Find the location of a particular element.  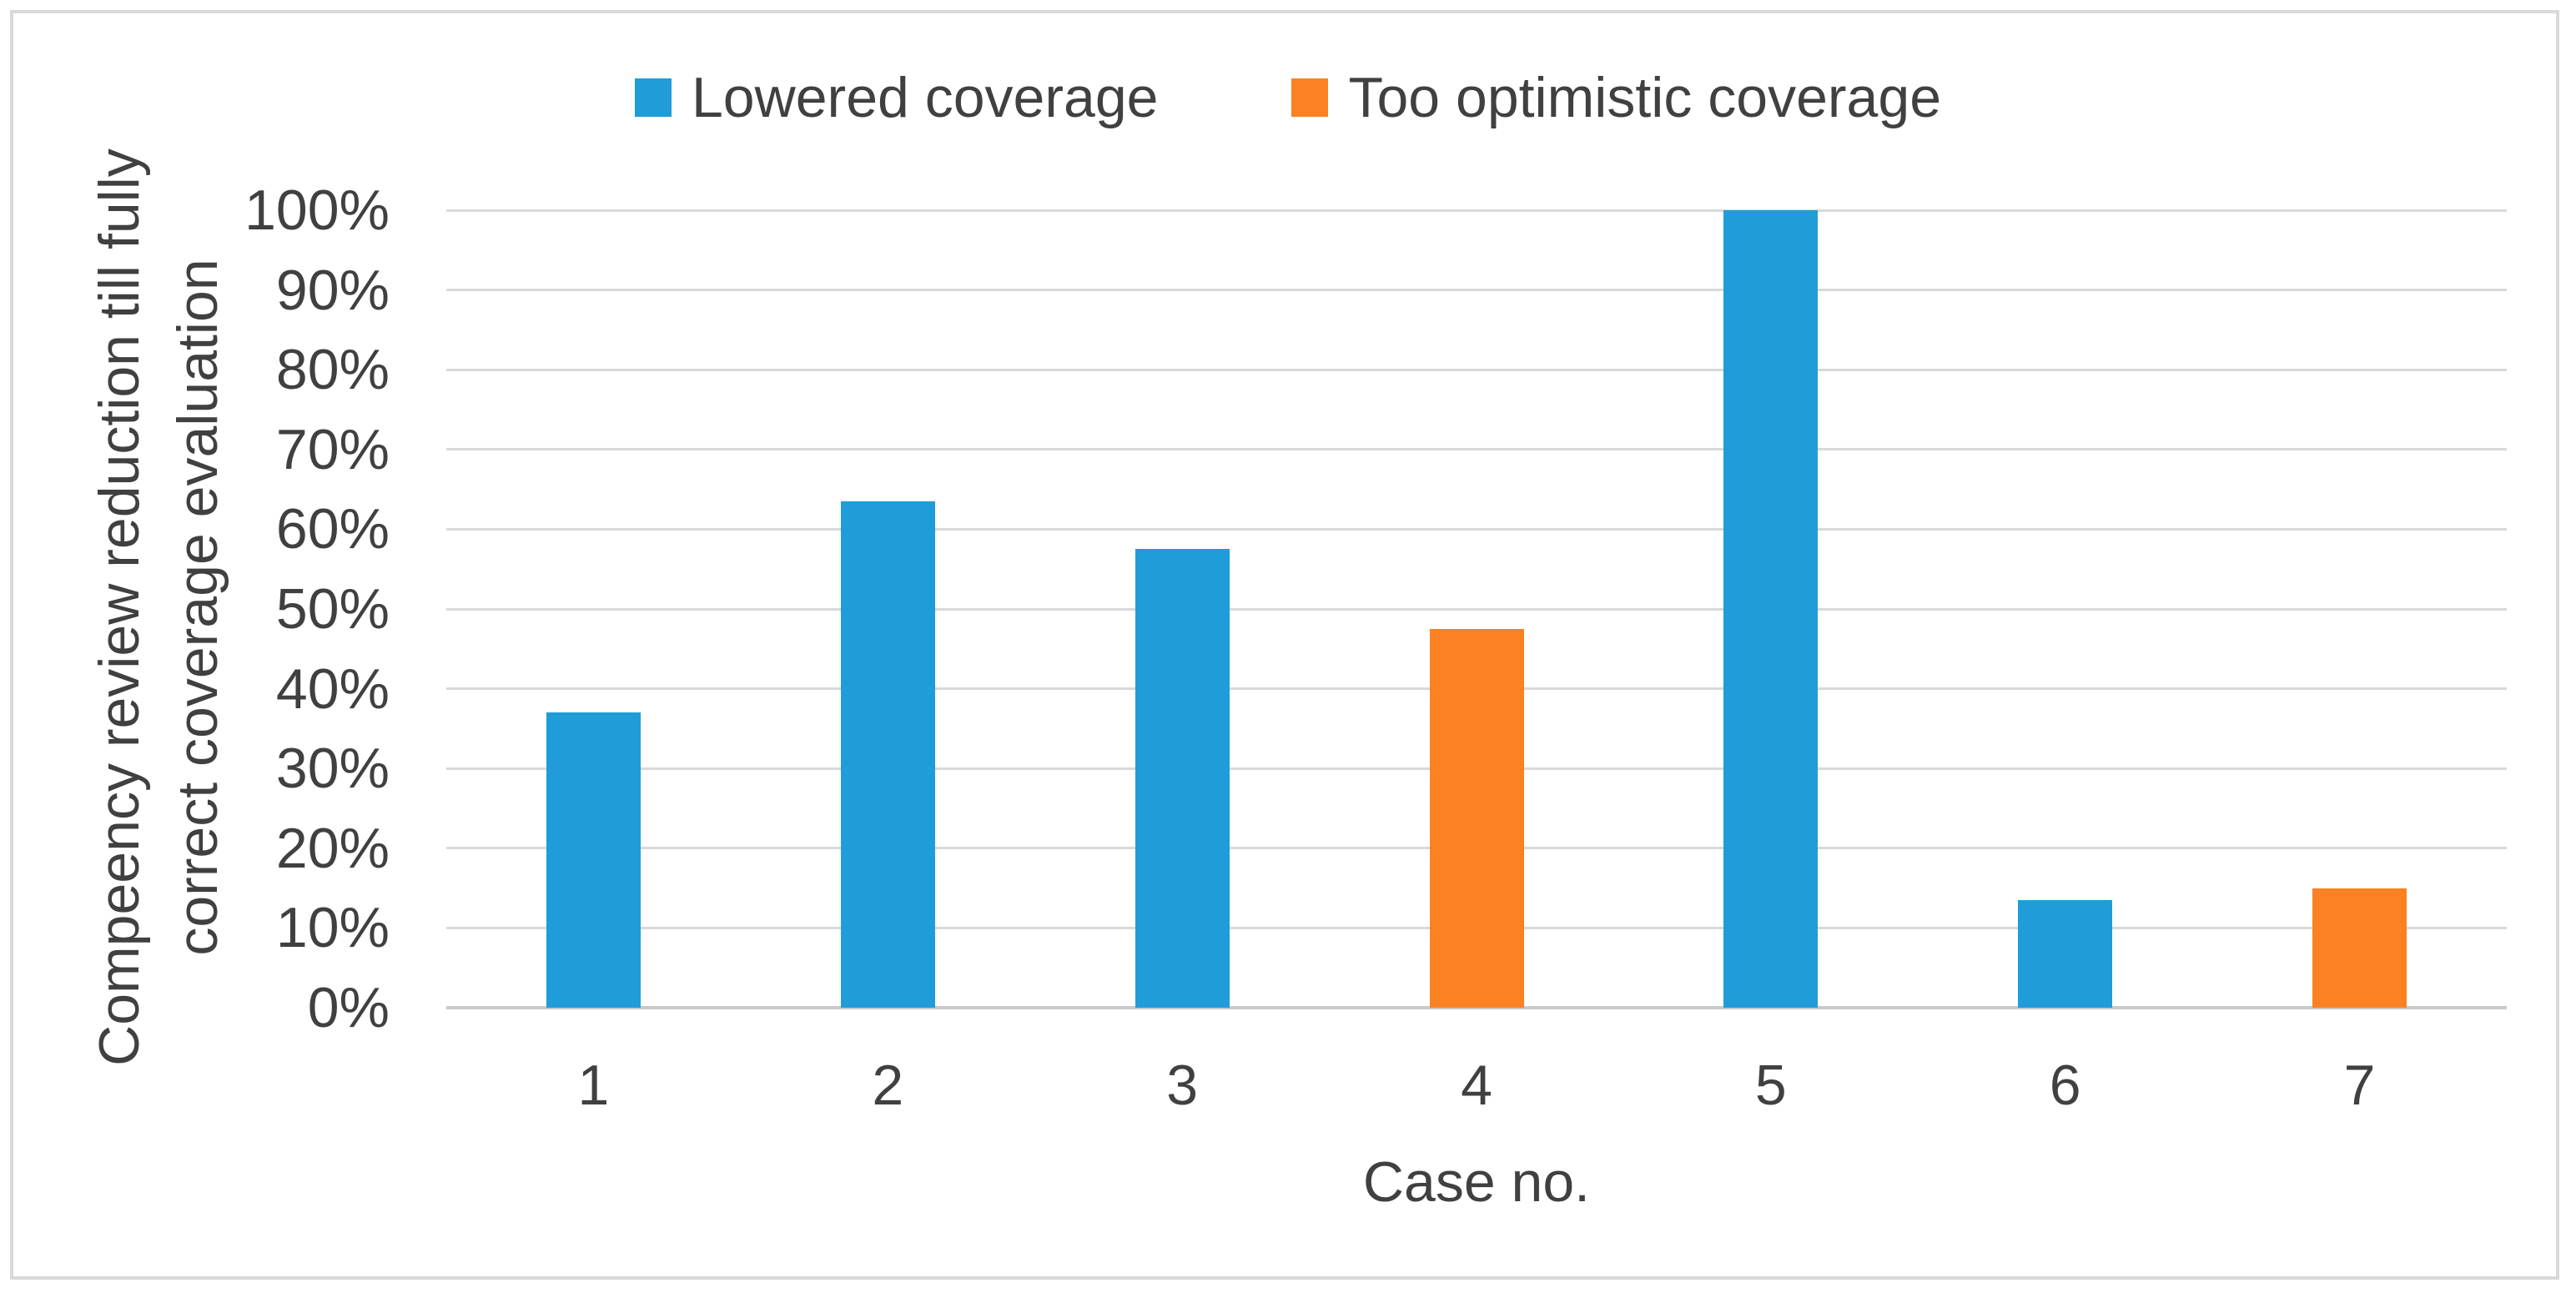

x-tick-label-3: 3 is located at coordinates (1182, 1085).